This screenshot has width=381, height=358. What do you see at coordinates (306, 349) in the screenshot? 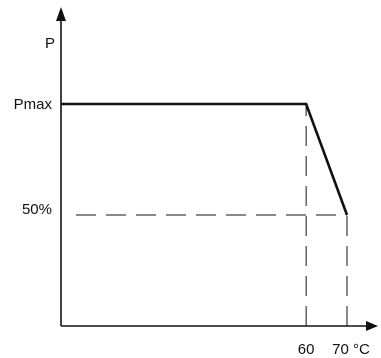
I see `x-tick-label-60: 60` at bounding box center [306, 349].